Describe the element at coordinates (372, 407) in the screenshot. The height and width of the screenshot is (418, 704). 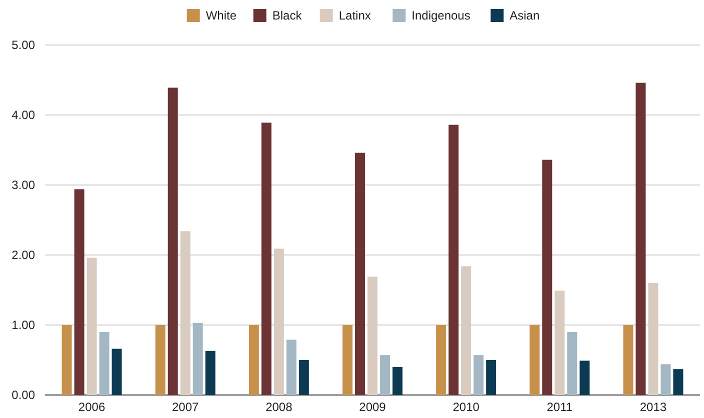
I see `x-tick-label: 2009` at that location.